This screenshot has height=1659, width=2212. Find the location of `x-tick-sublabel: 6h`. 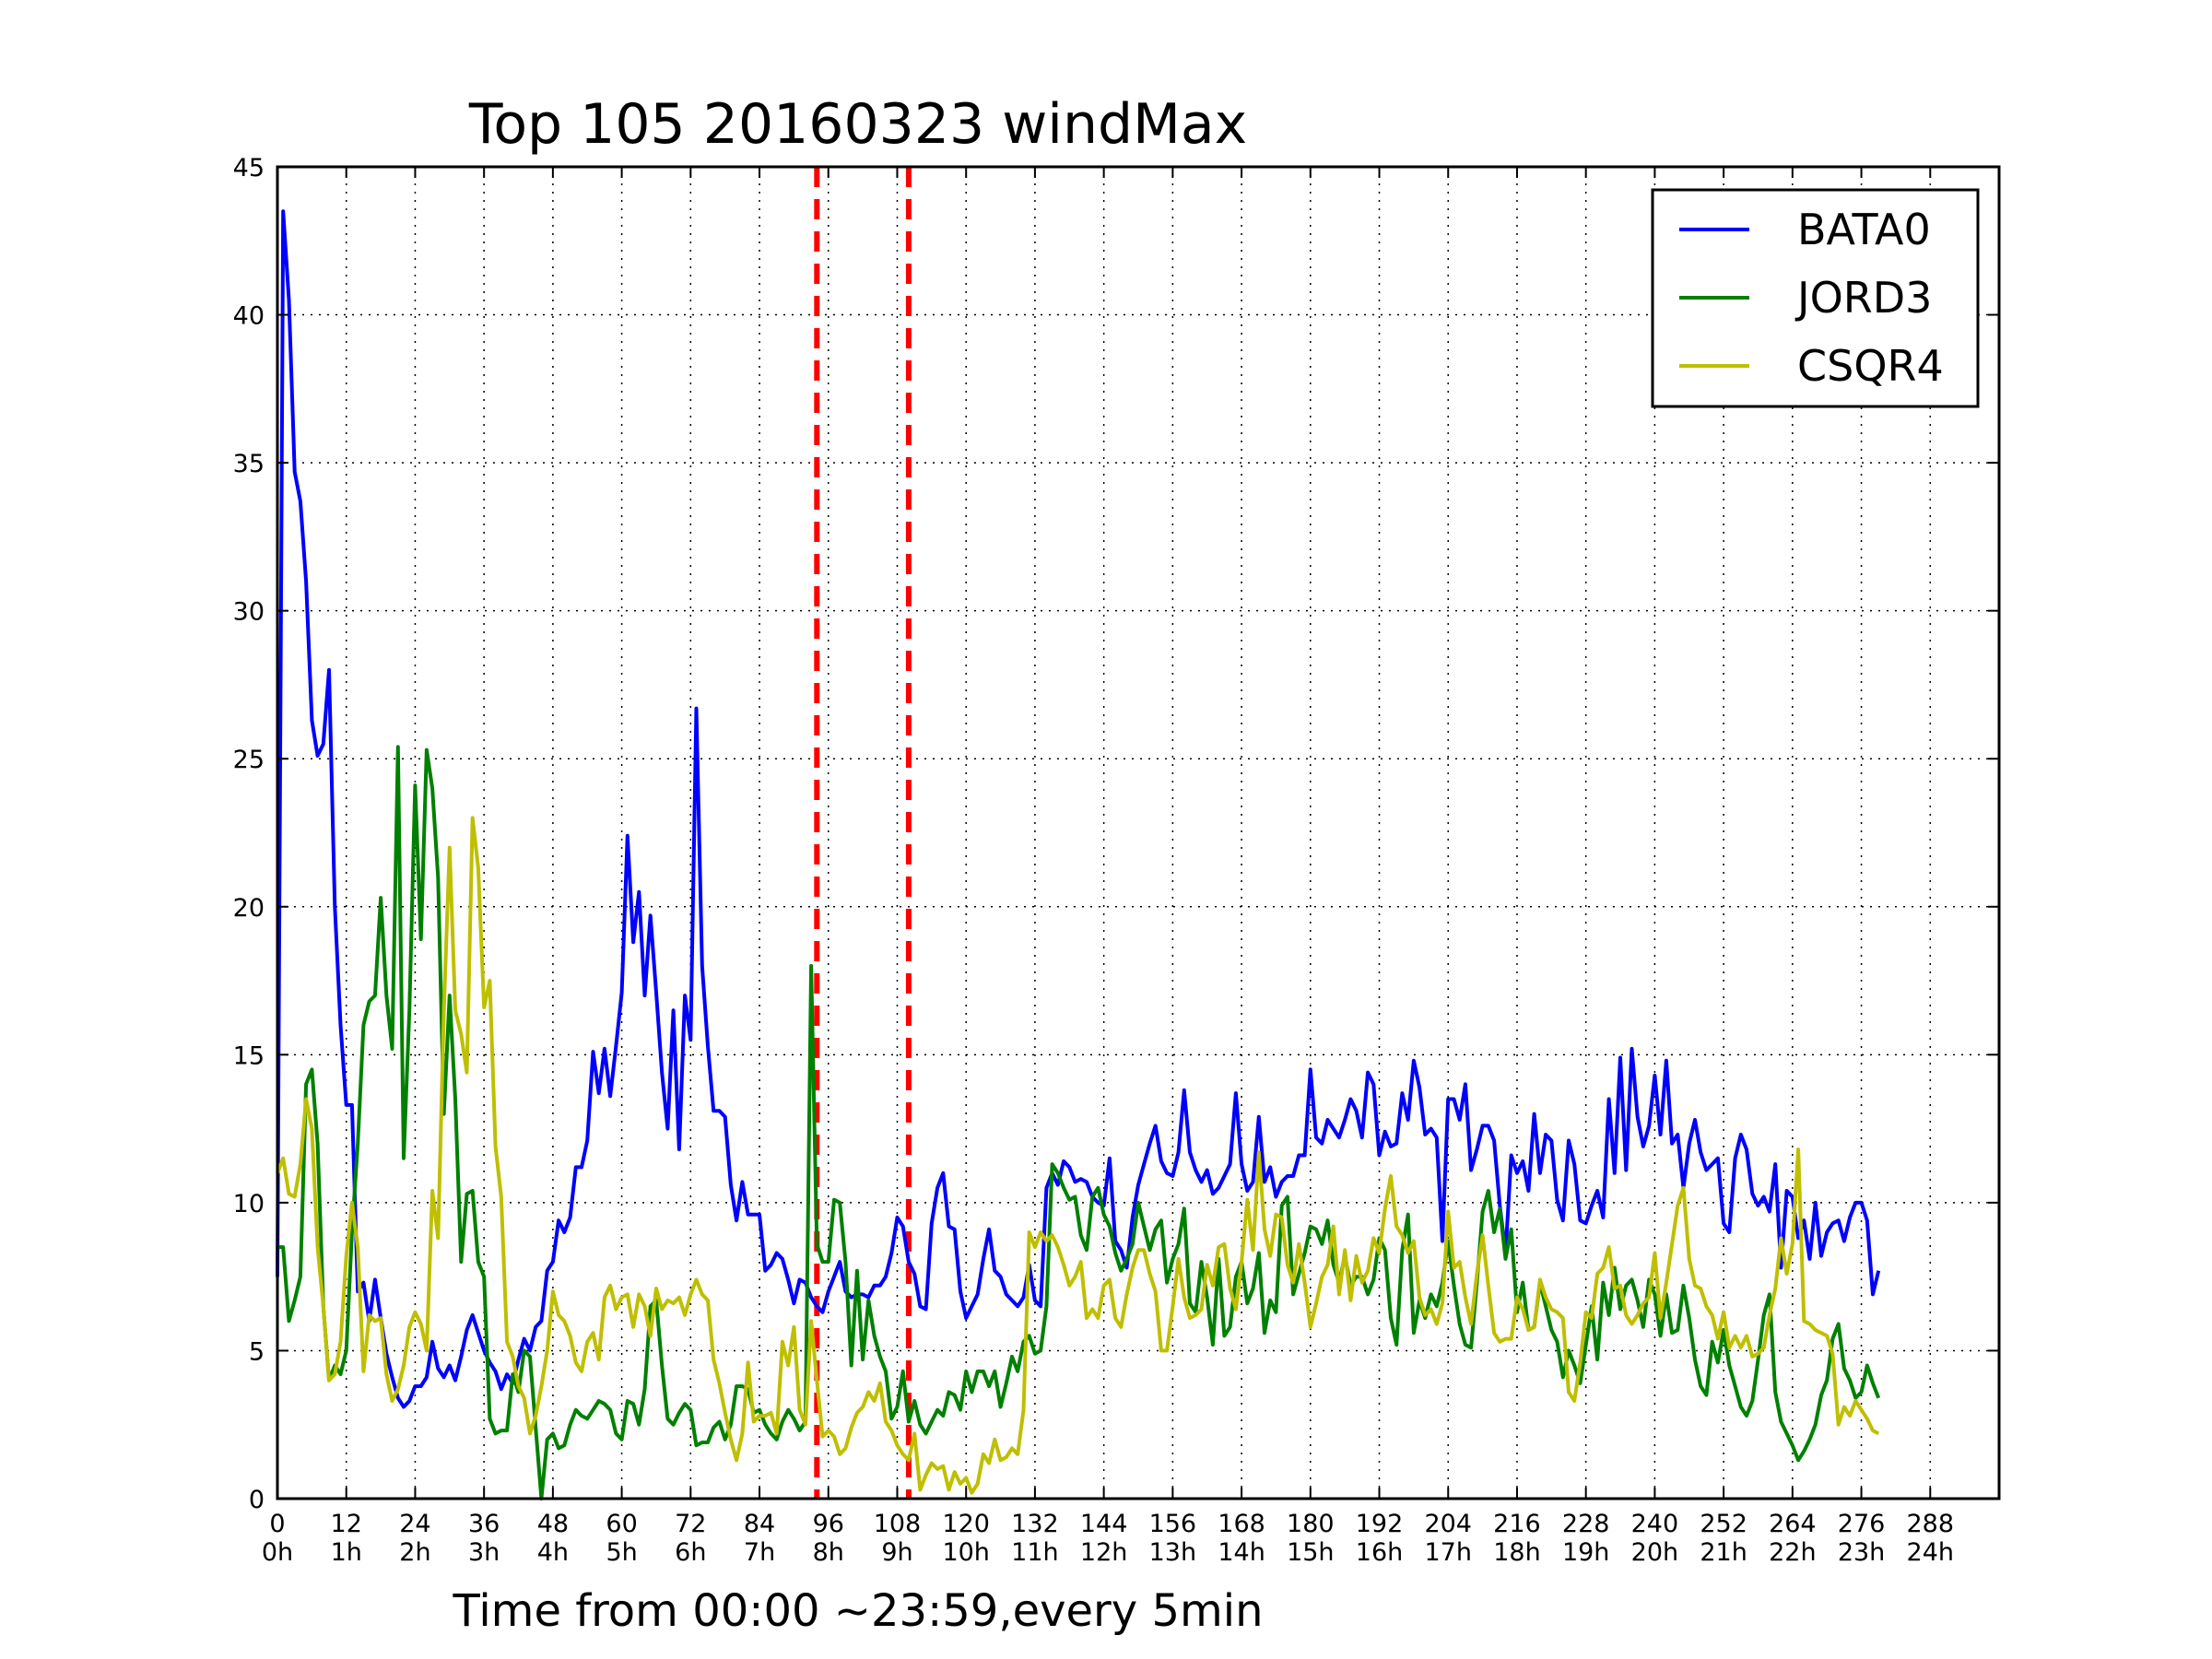

x-tick-sublabel: 6h is located at coordinates (690, 1552).